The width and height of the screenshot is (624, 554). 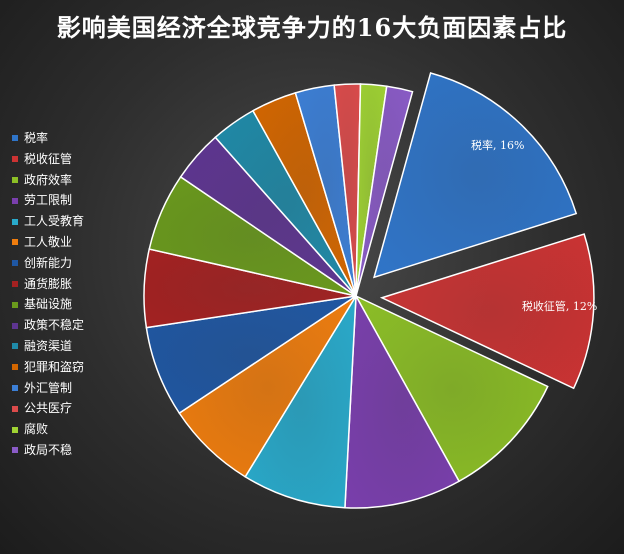 I want to click on legend-item: 政策不稳定, so click(x=48, y=325).